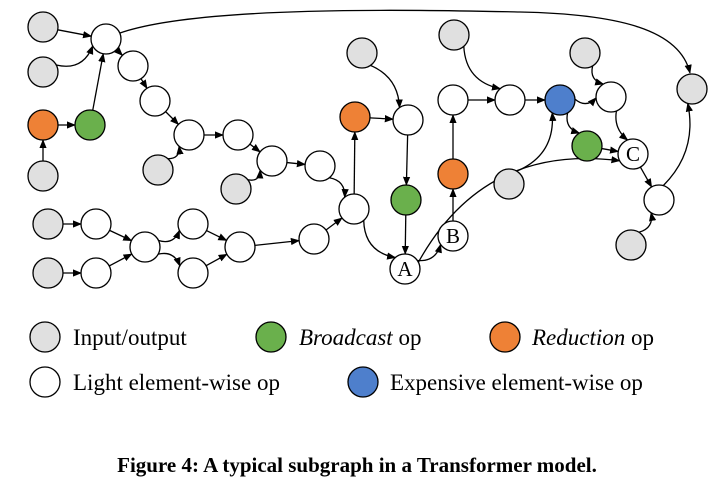  I want to click on node-light-w16, so click(408, 120).